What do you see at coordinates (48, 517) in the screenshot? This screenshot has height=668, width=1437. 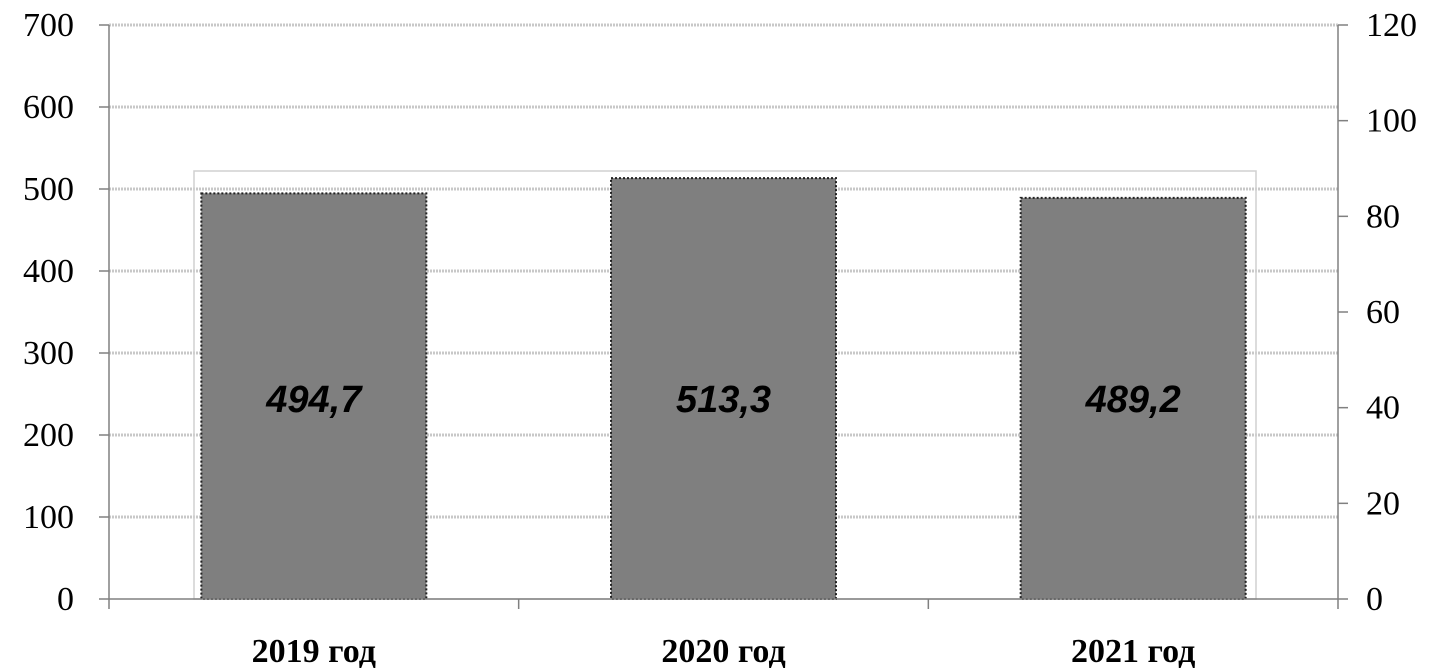 I see `y-left-tick-label: 100` at bounding box center [48, 517].